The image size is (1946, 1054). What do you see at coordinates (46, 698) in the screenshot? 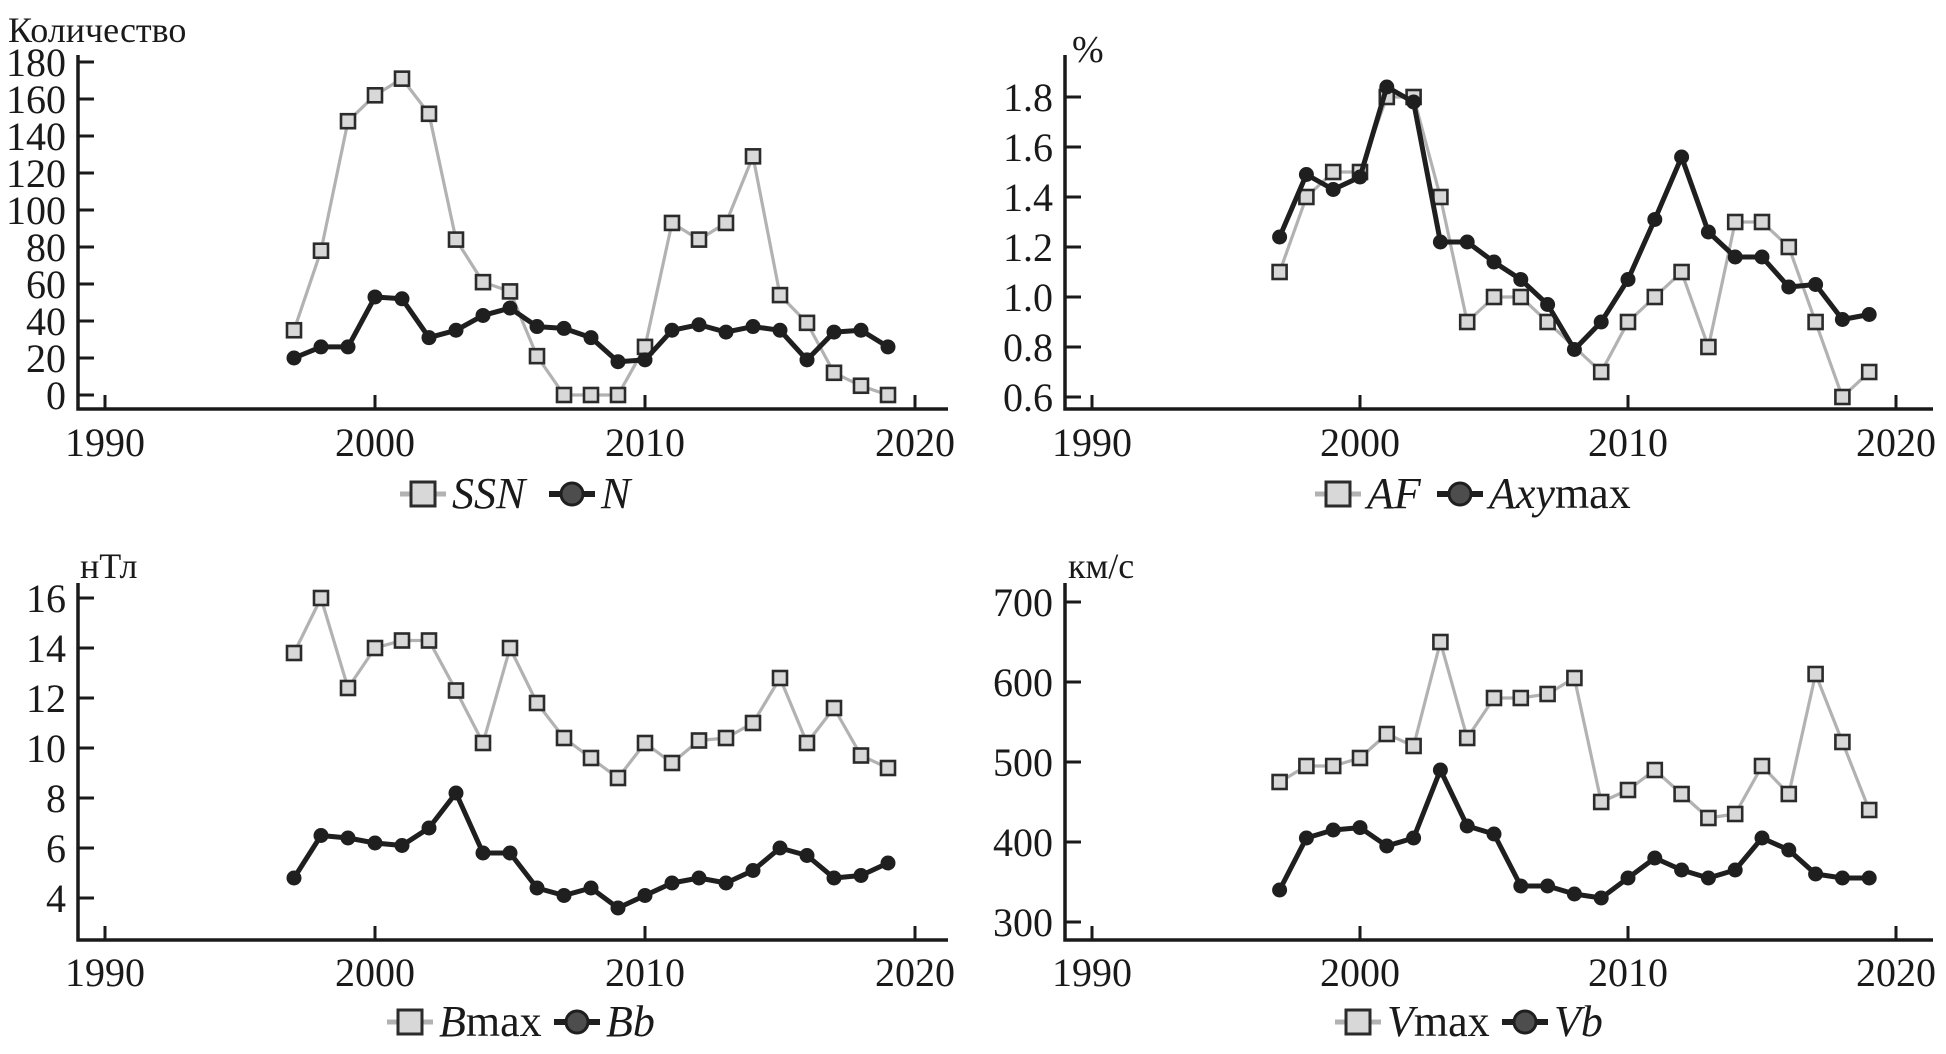
I see `y-tick-label: 12` at bounding box center [46, 698].